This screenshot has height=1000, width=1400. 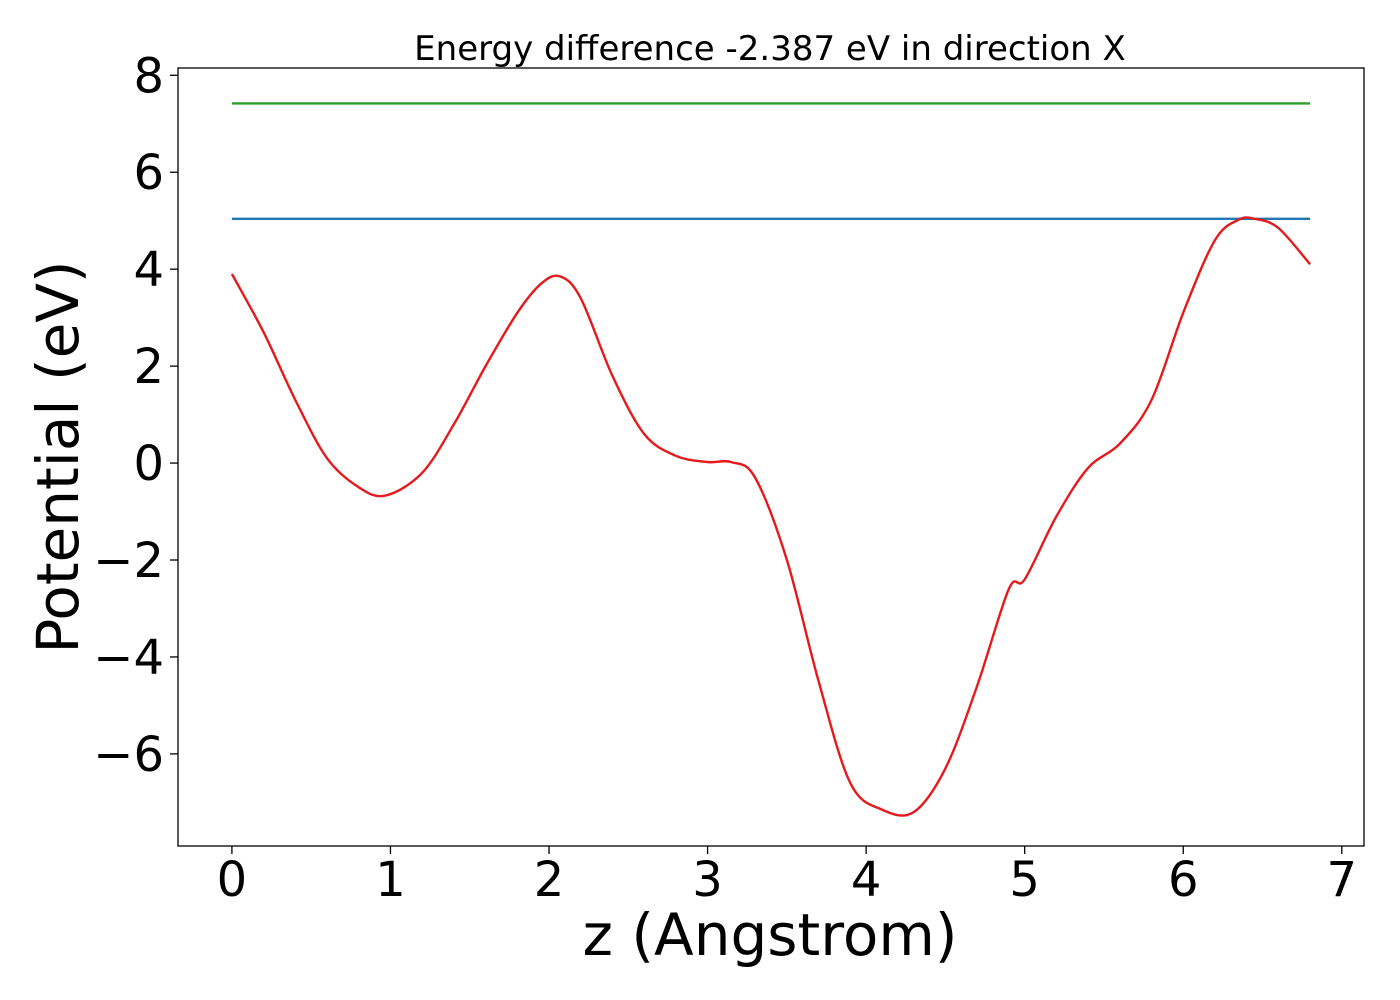 What do you see at coordinates (148, 464) in the screenshot?
I see `y-tick-label: 0` at bounding box center [148, 464].